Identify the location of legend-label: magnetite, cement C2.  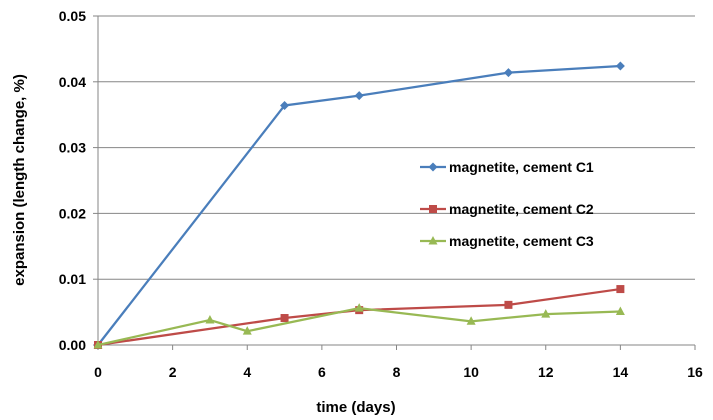
(521, 209).